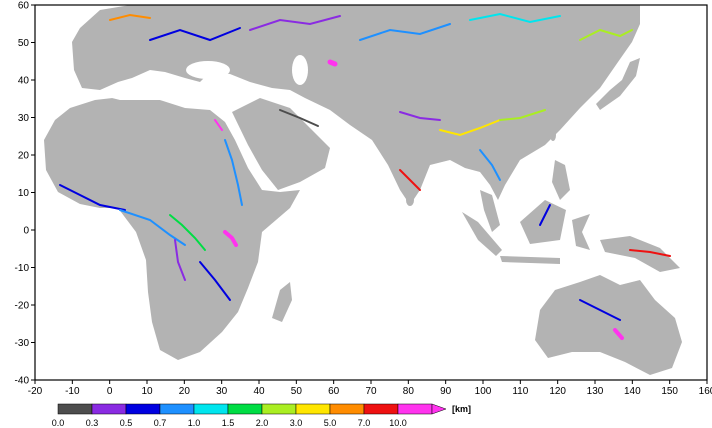  What do you see at coordinates (640, 254) in the screenshot?
I see `newguinea-landmass` at bounding box center [640, 254].